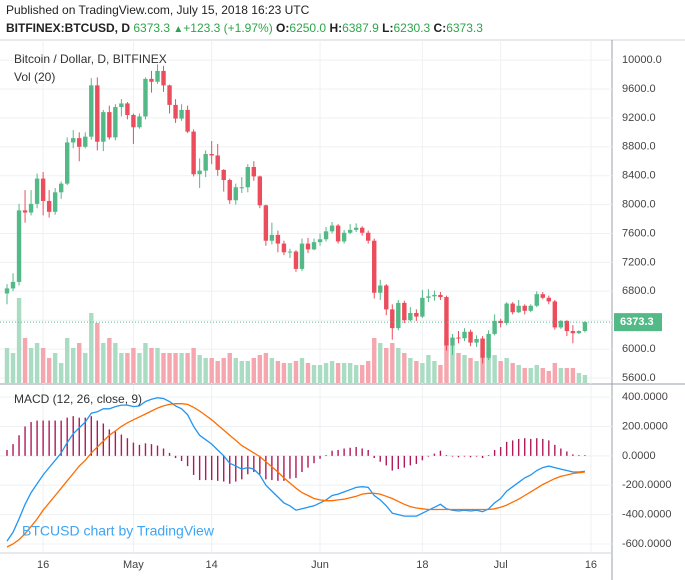  What do you see at coordinates (78, 399) in the screenshot?
I see `macd-title: MACD (12, 26, close, 9)` at bounding box center [78, 399].